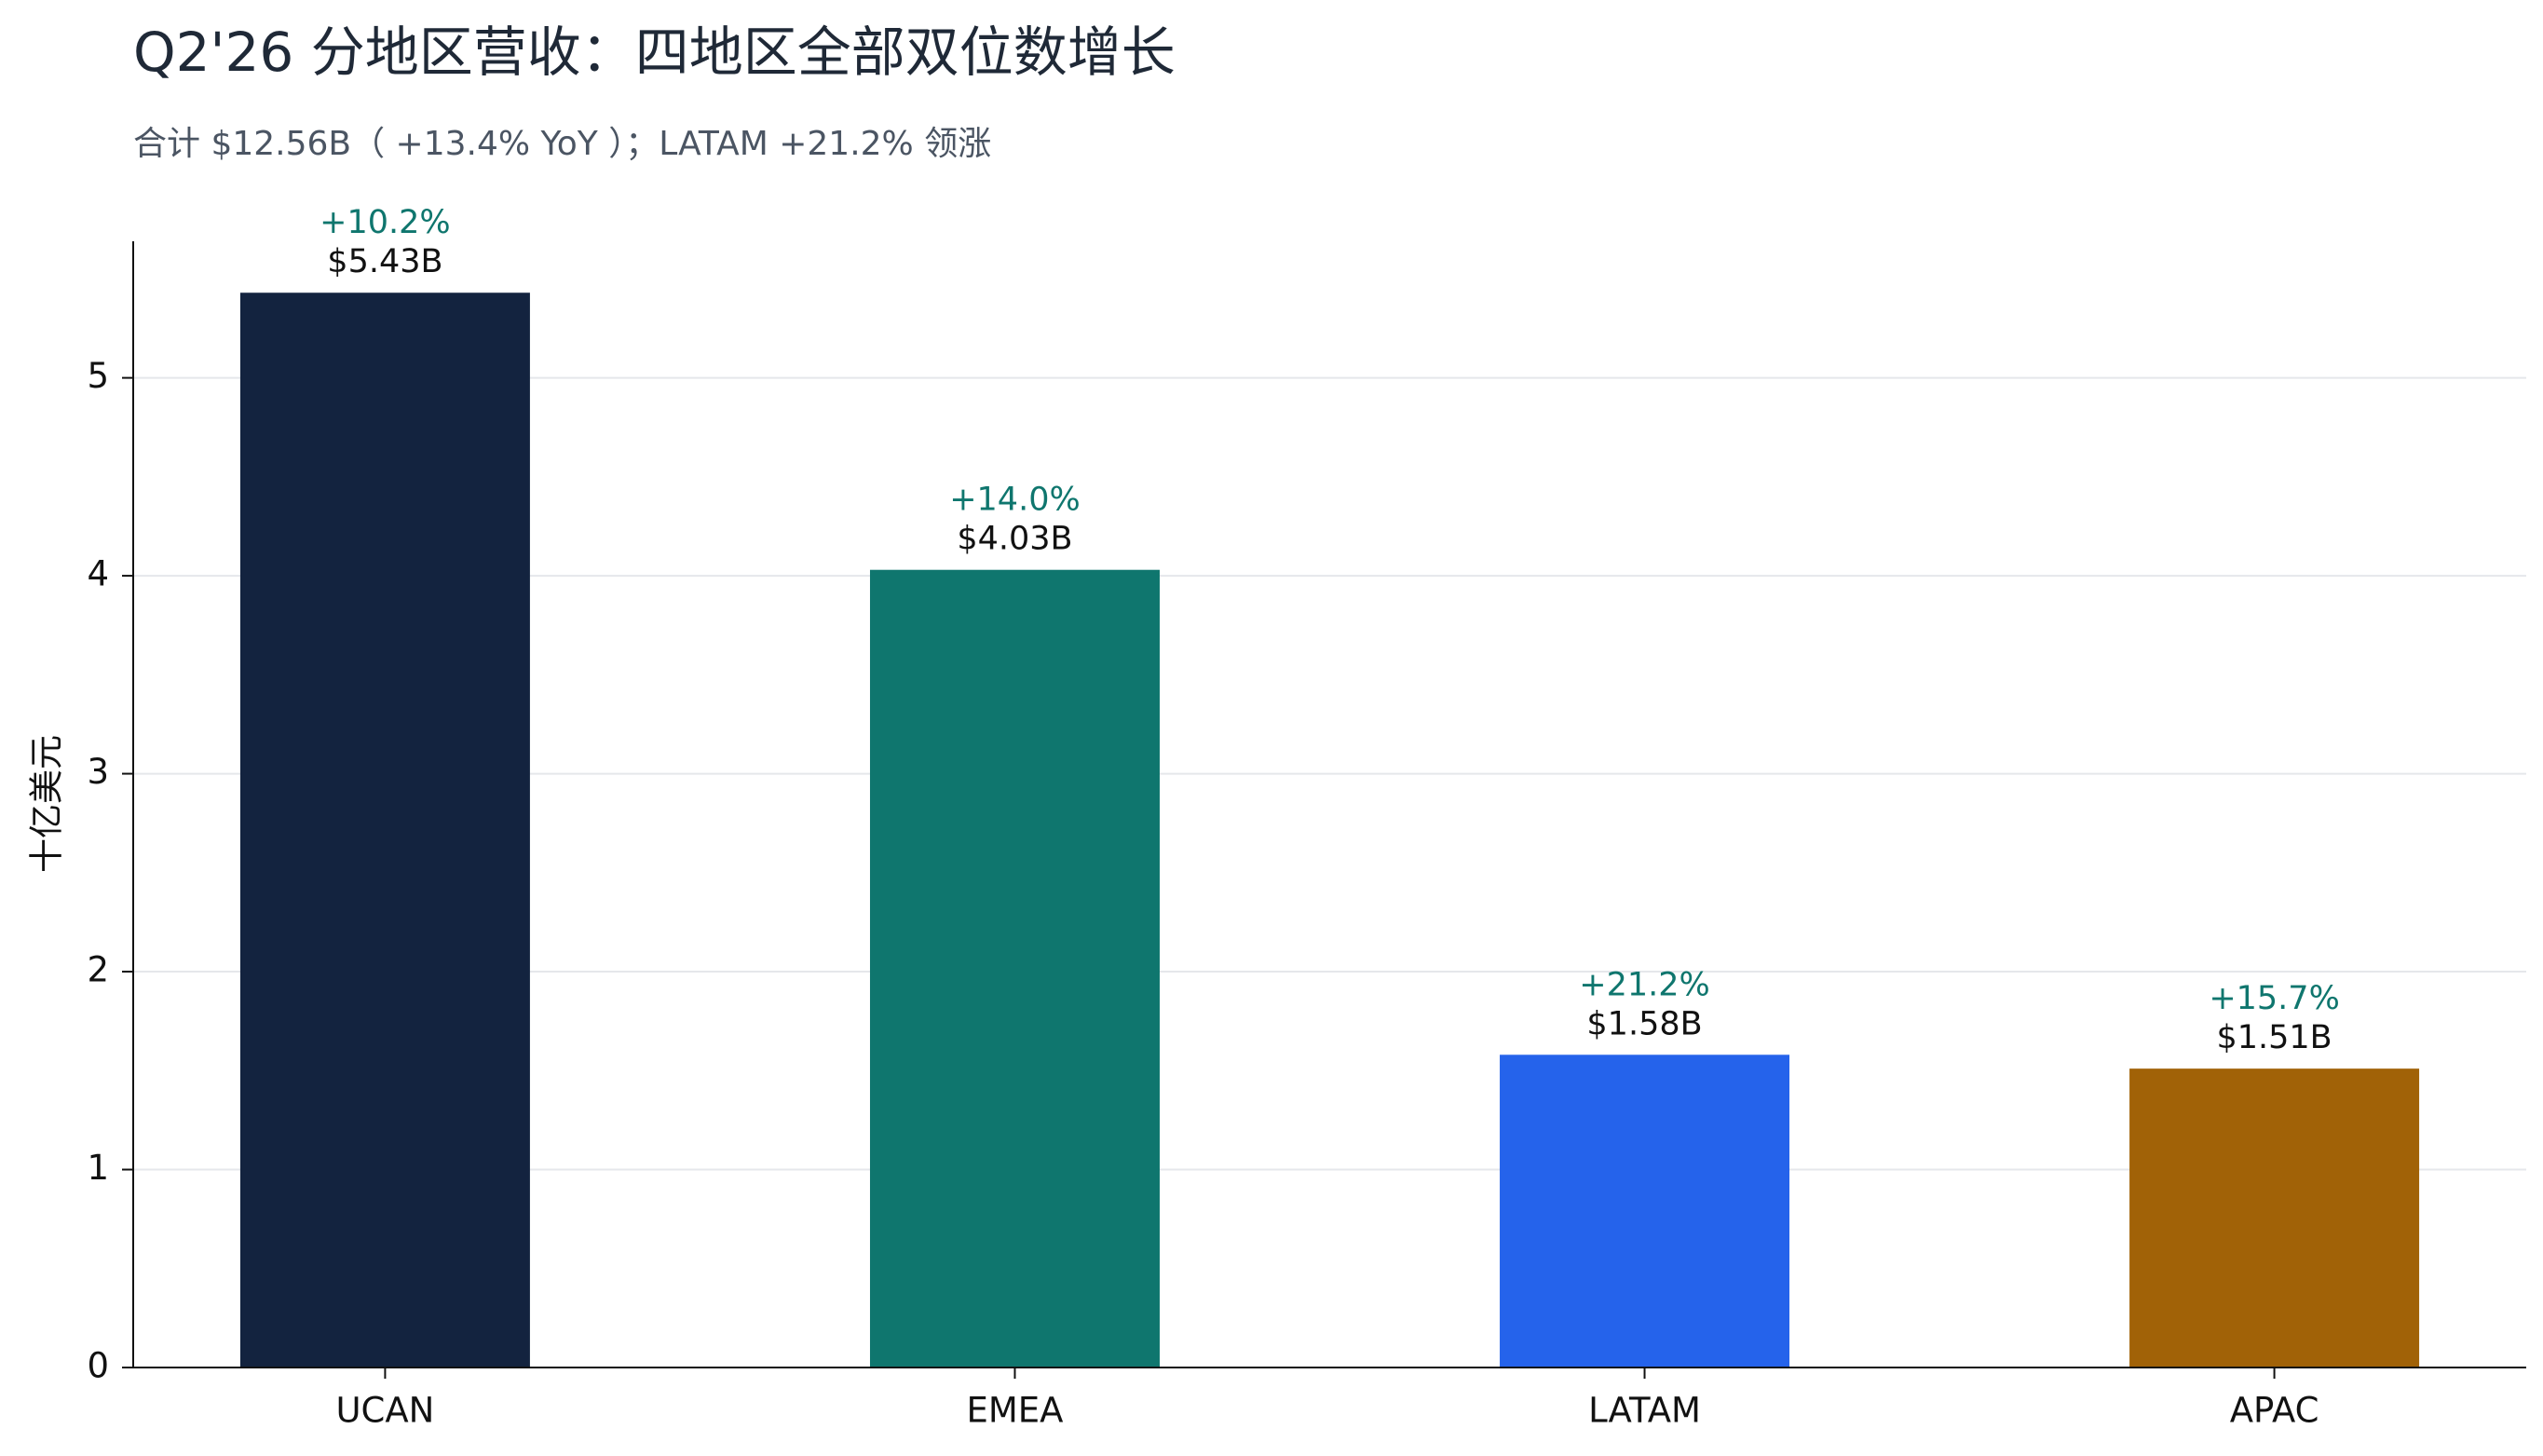 This screenshot has width=2543, height=1456. I want to click on y-tick-label: 2, so click(98, 970).